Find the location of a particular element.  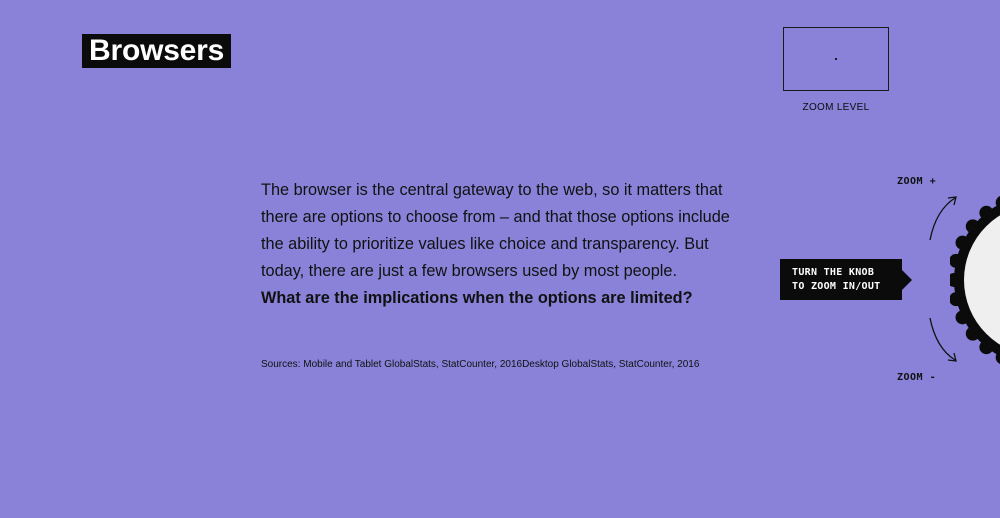

knob-hint-line-1: TURN THE KNOB is located at coordinates (833, 272).